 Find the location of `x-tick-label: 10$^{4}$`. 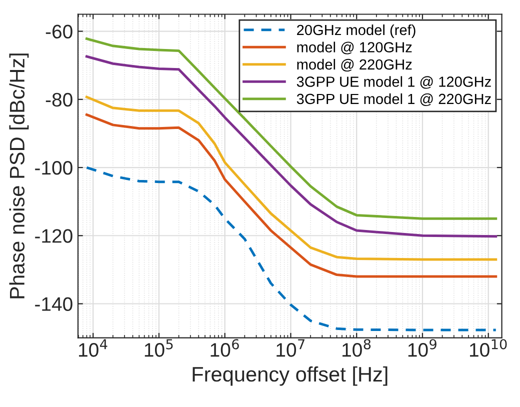

x-tick-label: 10$^{4}$ is located at coordinates (93, 348).